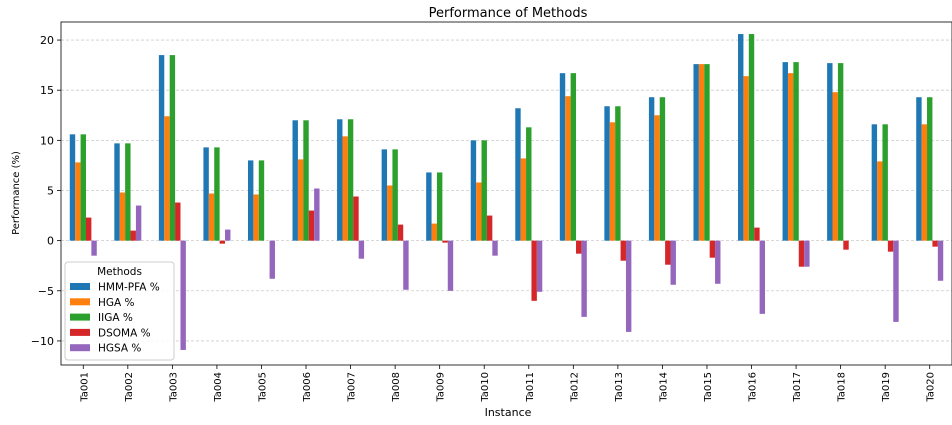 Image resolution: width=952 pixels, height=425 pixels. Describe the element at coordinates (119, 349) in the screenshot. I see `legend-label: HGSA %` at that location.